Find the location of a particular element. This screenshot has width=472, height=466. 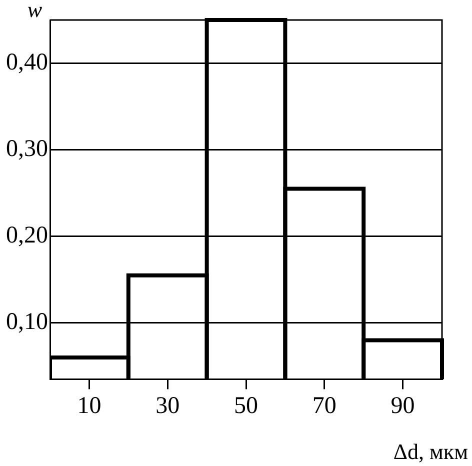

y-tick-label: 0,10 is located at coordinates (27, 322).